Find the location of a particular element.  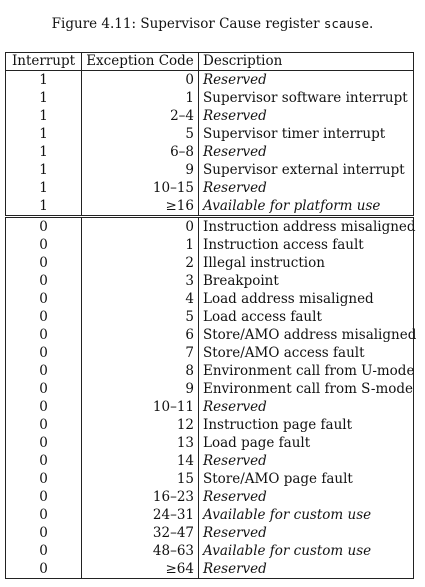

table-row: 0 3 Breakpoint is located at coordinates (209, 281).